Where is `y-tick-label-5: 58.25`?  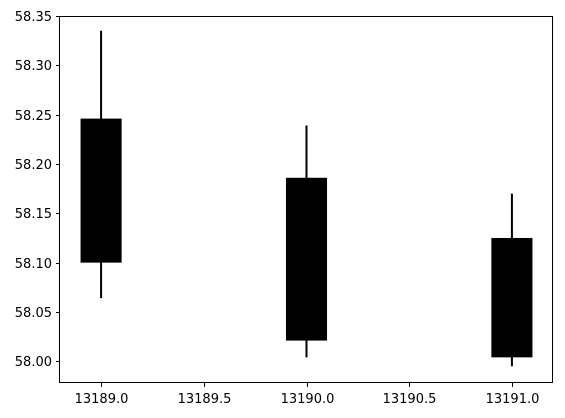 y-tick-label-5: 58.25 is located at coordinates (33, 116).